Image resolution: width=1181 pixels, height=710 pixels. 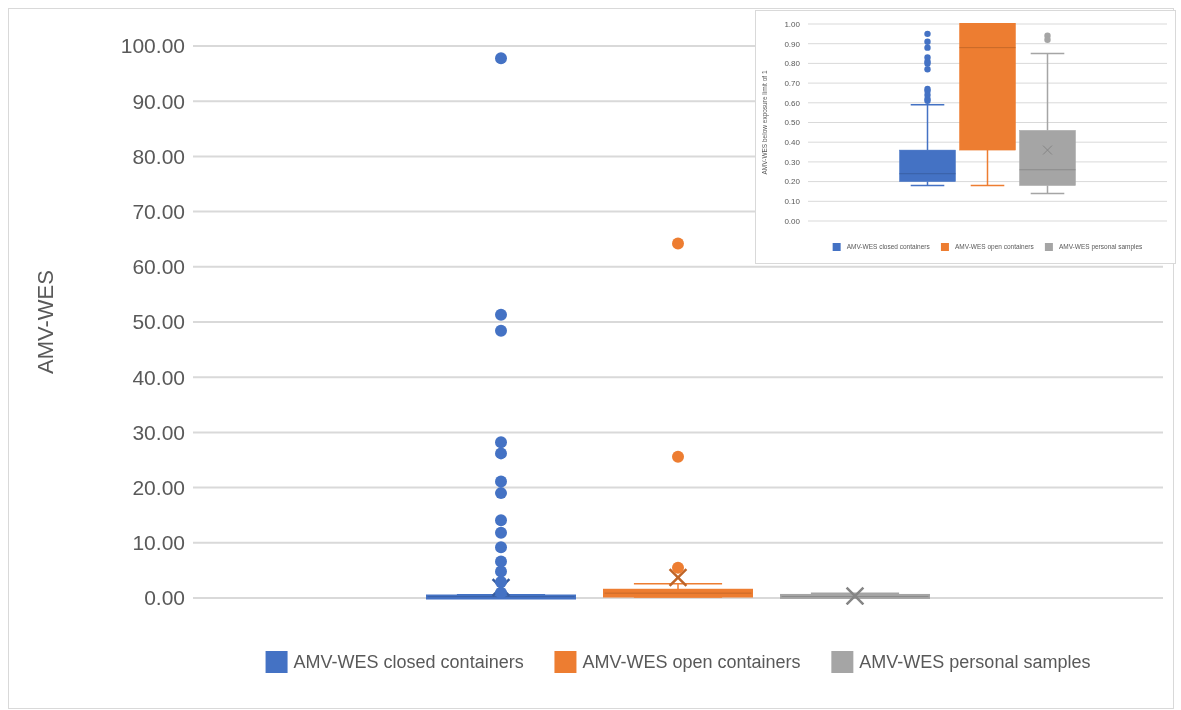 What do you see at coordinates (158, 543) in the screenshot?
I see `y-tick-label: 10.00` at bounding box center [158, 543].